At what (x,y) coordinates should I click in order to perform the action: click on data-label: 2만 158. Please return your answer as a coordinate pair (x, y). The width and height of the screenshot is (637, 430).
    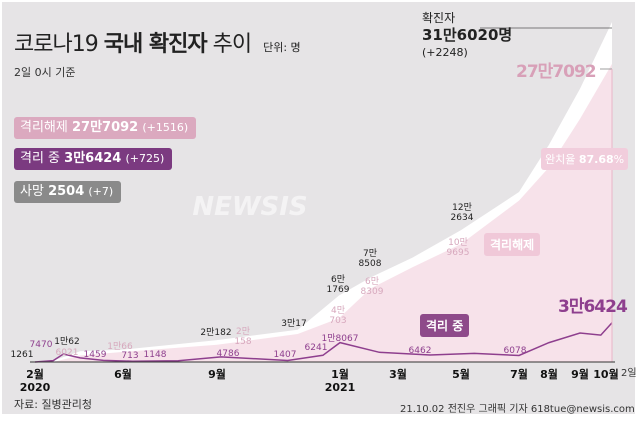
    Looking at the image, I should click on (242, 336).